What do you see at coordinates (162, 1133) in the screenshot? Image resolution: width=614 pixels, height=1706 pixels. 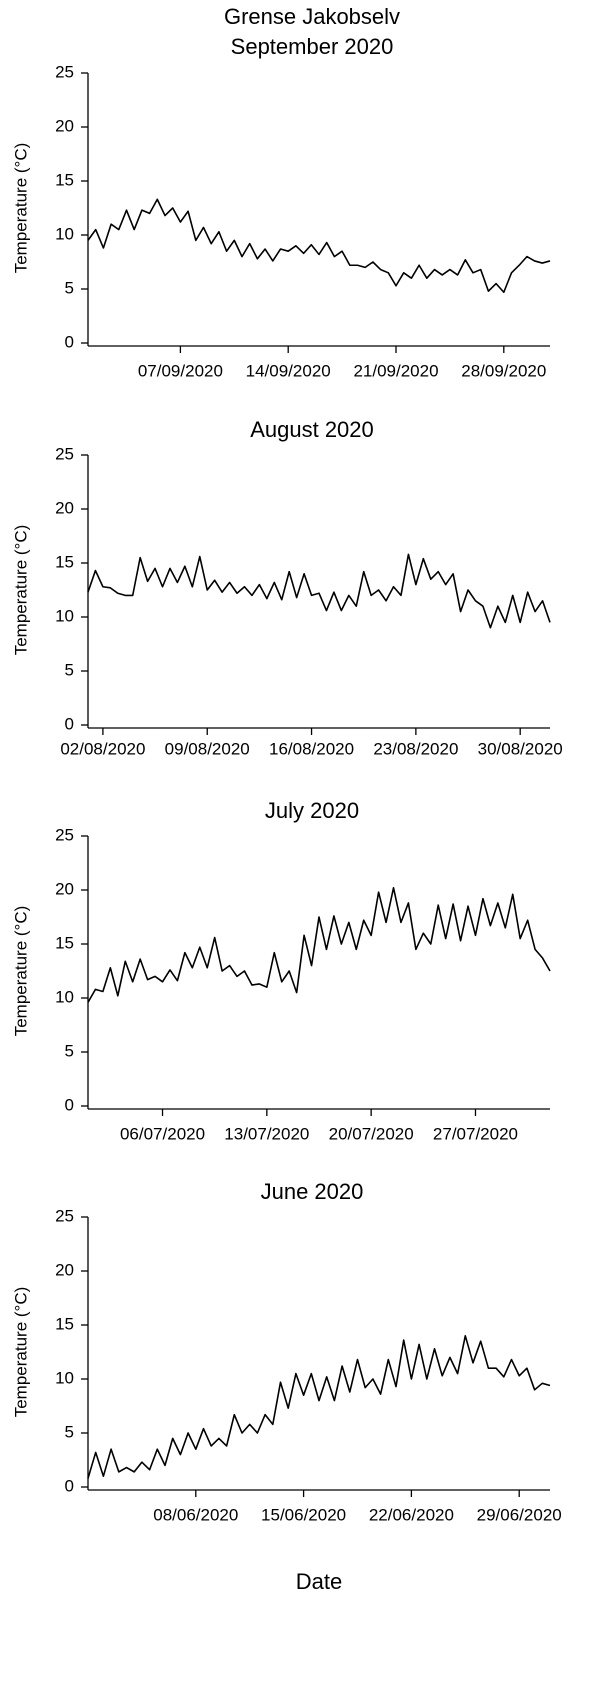 I see `x-tick-label: 06/07/2020` at bounding box center [162, 1133].